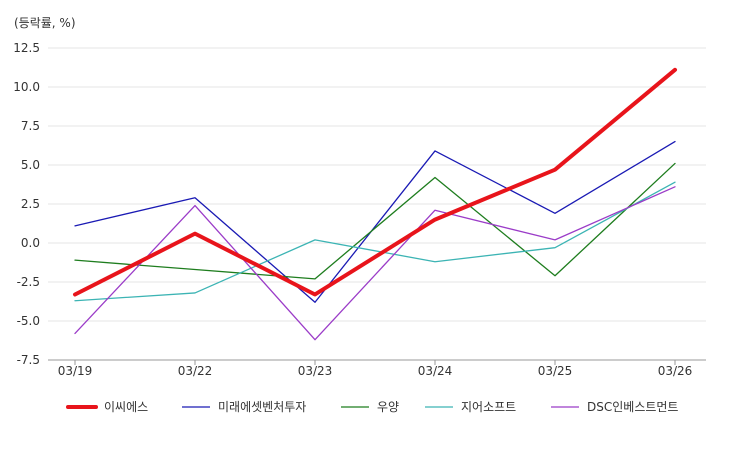 The height and width of the screenshot is (454, 750). I want to click on legend-label: 이씨에스, so click(126, 407).